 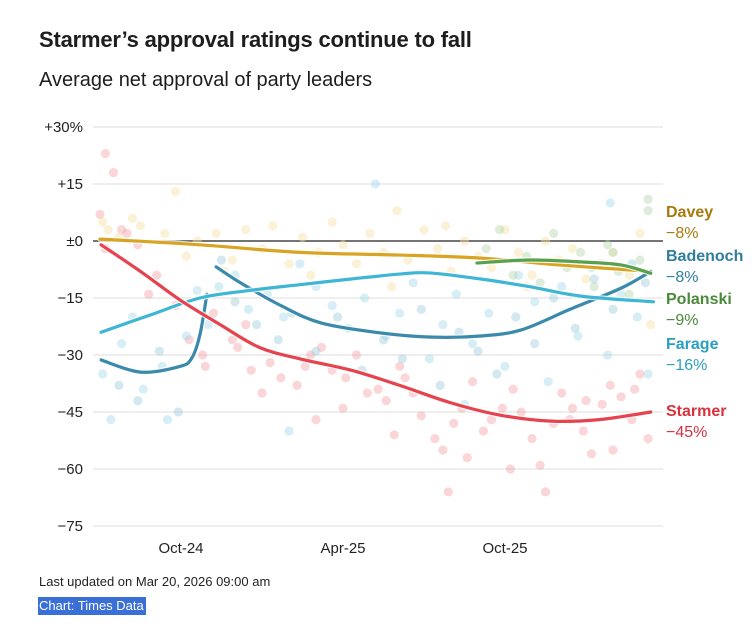 I want to click on chart-source: Chart: Times Data, so click(x=92, y=606).